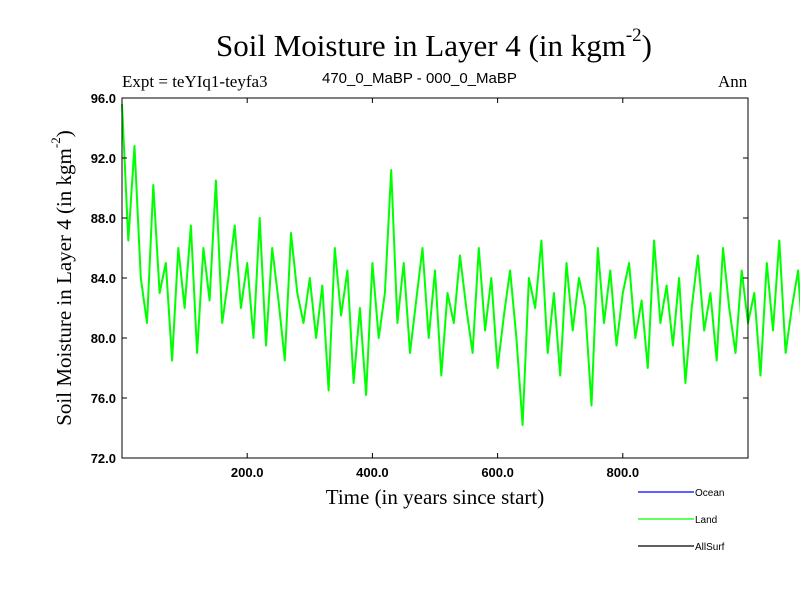  Describe the element at coordinates (247, 472) in the screenshot. I see `x-tick-label: 200.0` at that location.